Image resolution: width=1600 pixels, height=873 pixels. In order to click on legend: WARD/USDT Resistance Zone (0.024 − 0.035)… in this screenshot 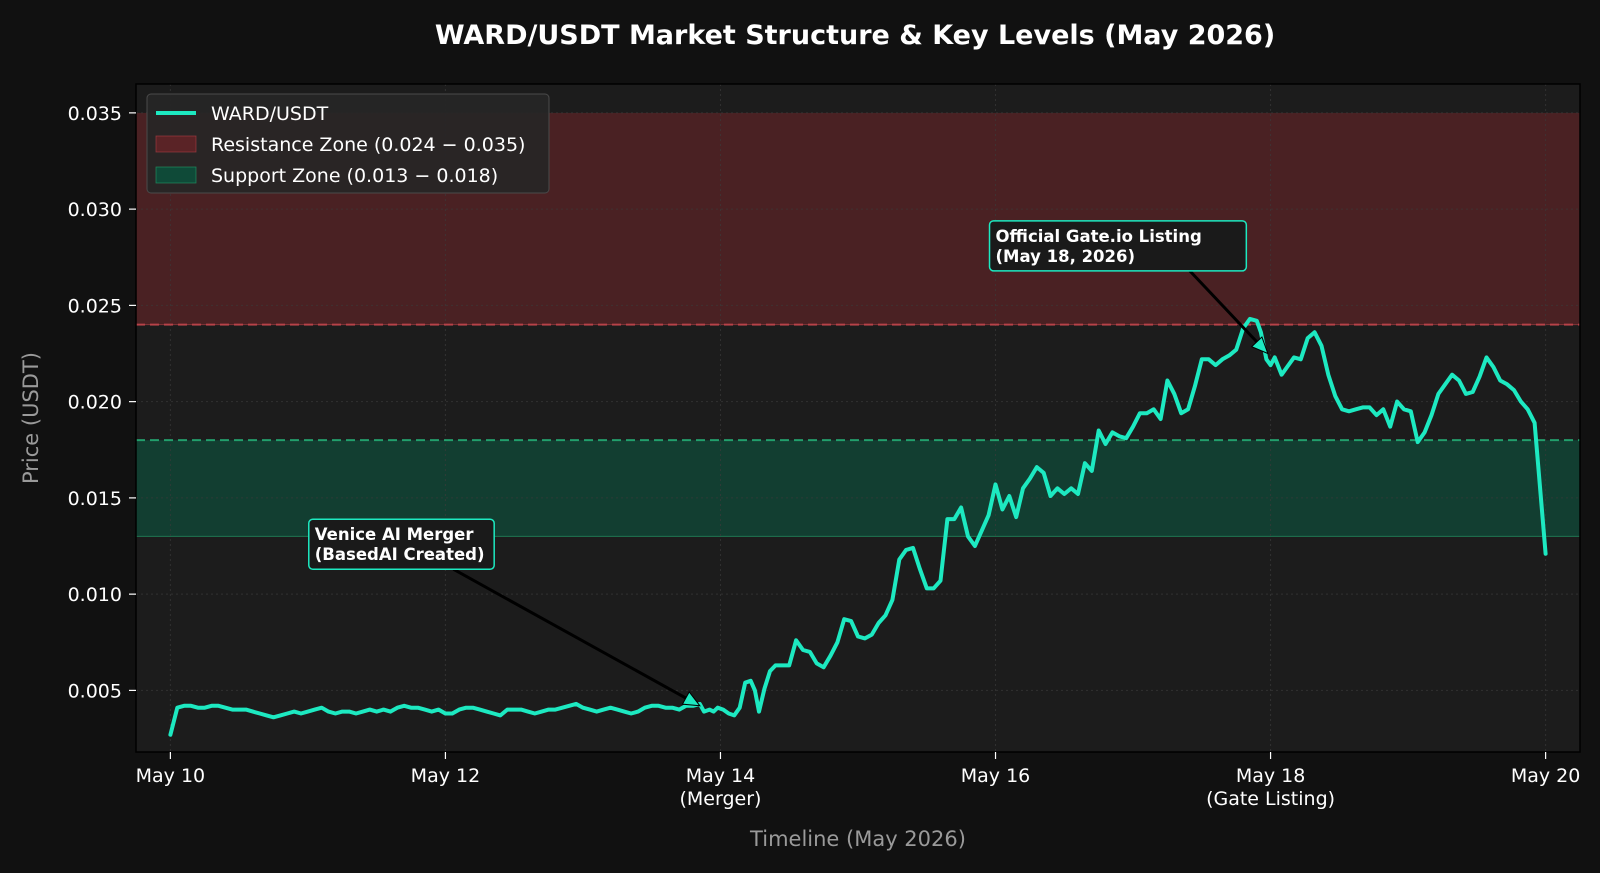, I will do `click(348, 143)`.